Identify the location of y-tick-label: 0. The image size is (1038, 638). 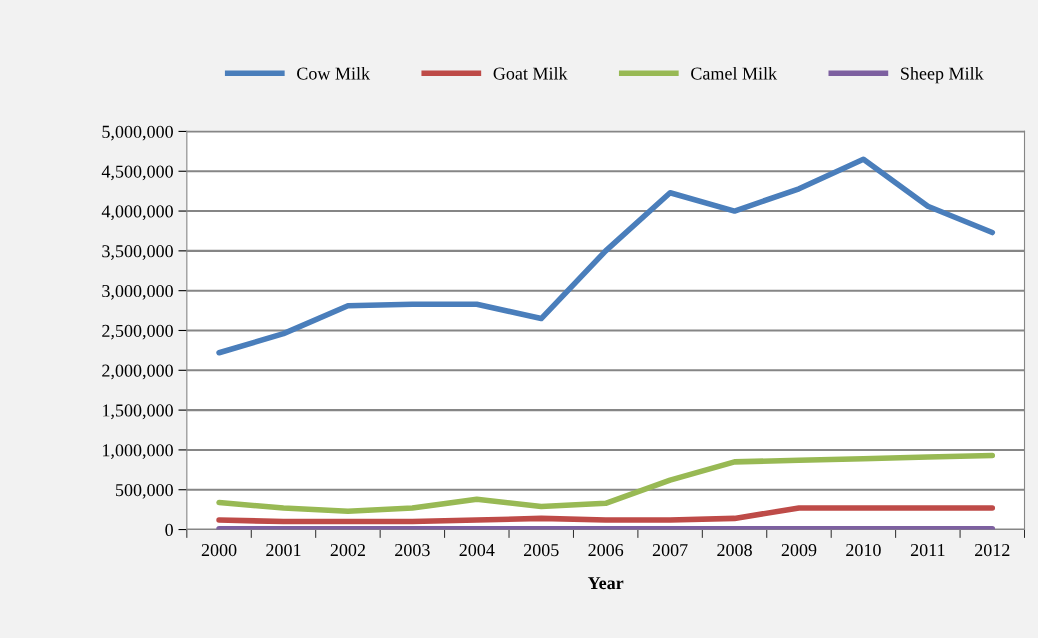
(169, 529).